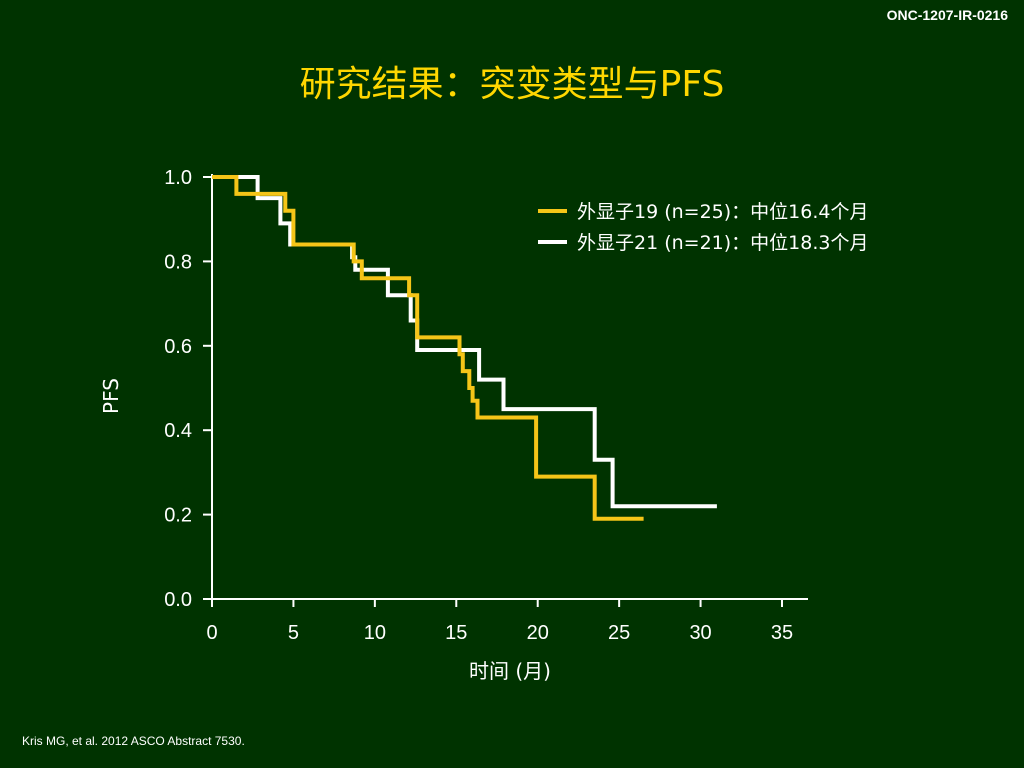  I want to click on x-tick-label: 5, so click(293, 633).